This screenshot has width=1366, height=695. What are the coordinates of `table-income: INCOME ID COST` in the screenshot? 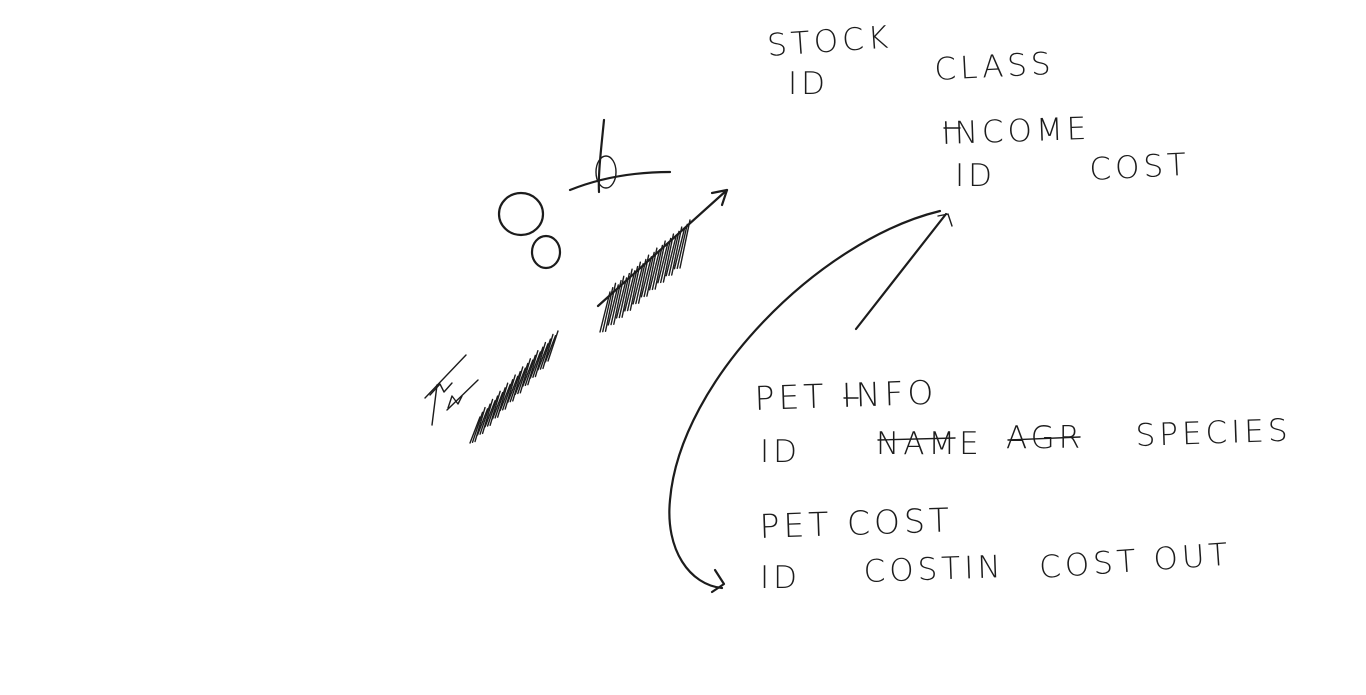 It's located at (1066, 152).